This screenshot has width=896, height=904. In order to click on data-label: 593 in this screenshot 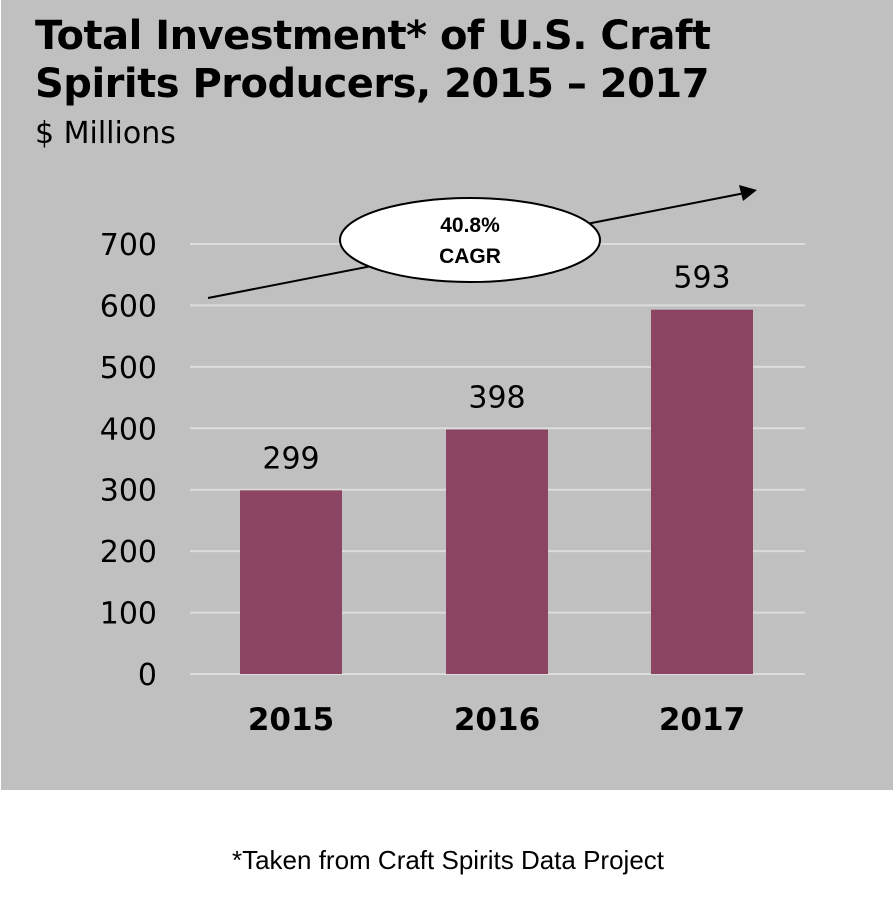, I will do `click(701, 278)`.